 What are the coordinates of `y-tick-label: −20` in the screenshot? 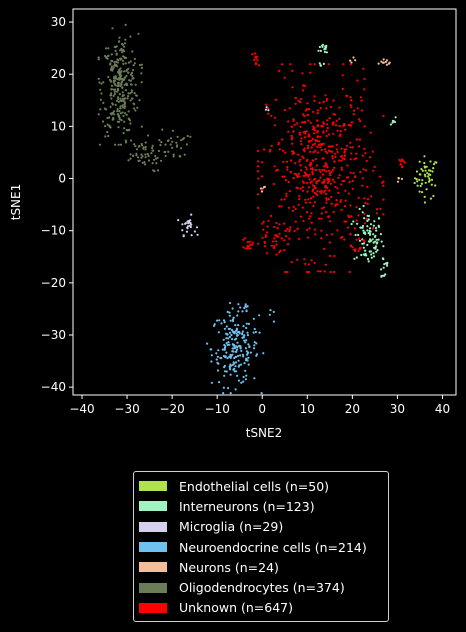 It's located at (53, 283).